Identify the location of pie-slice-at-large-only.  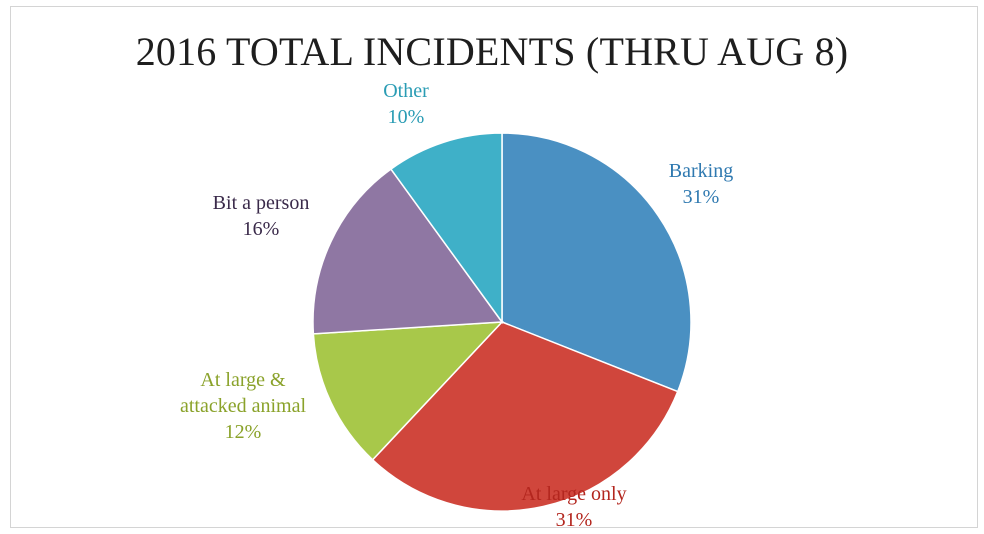
(525, 416).